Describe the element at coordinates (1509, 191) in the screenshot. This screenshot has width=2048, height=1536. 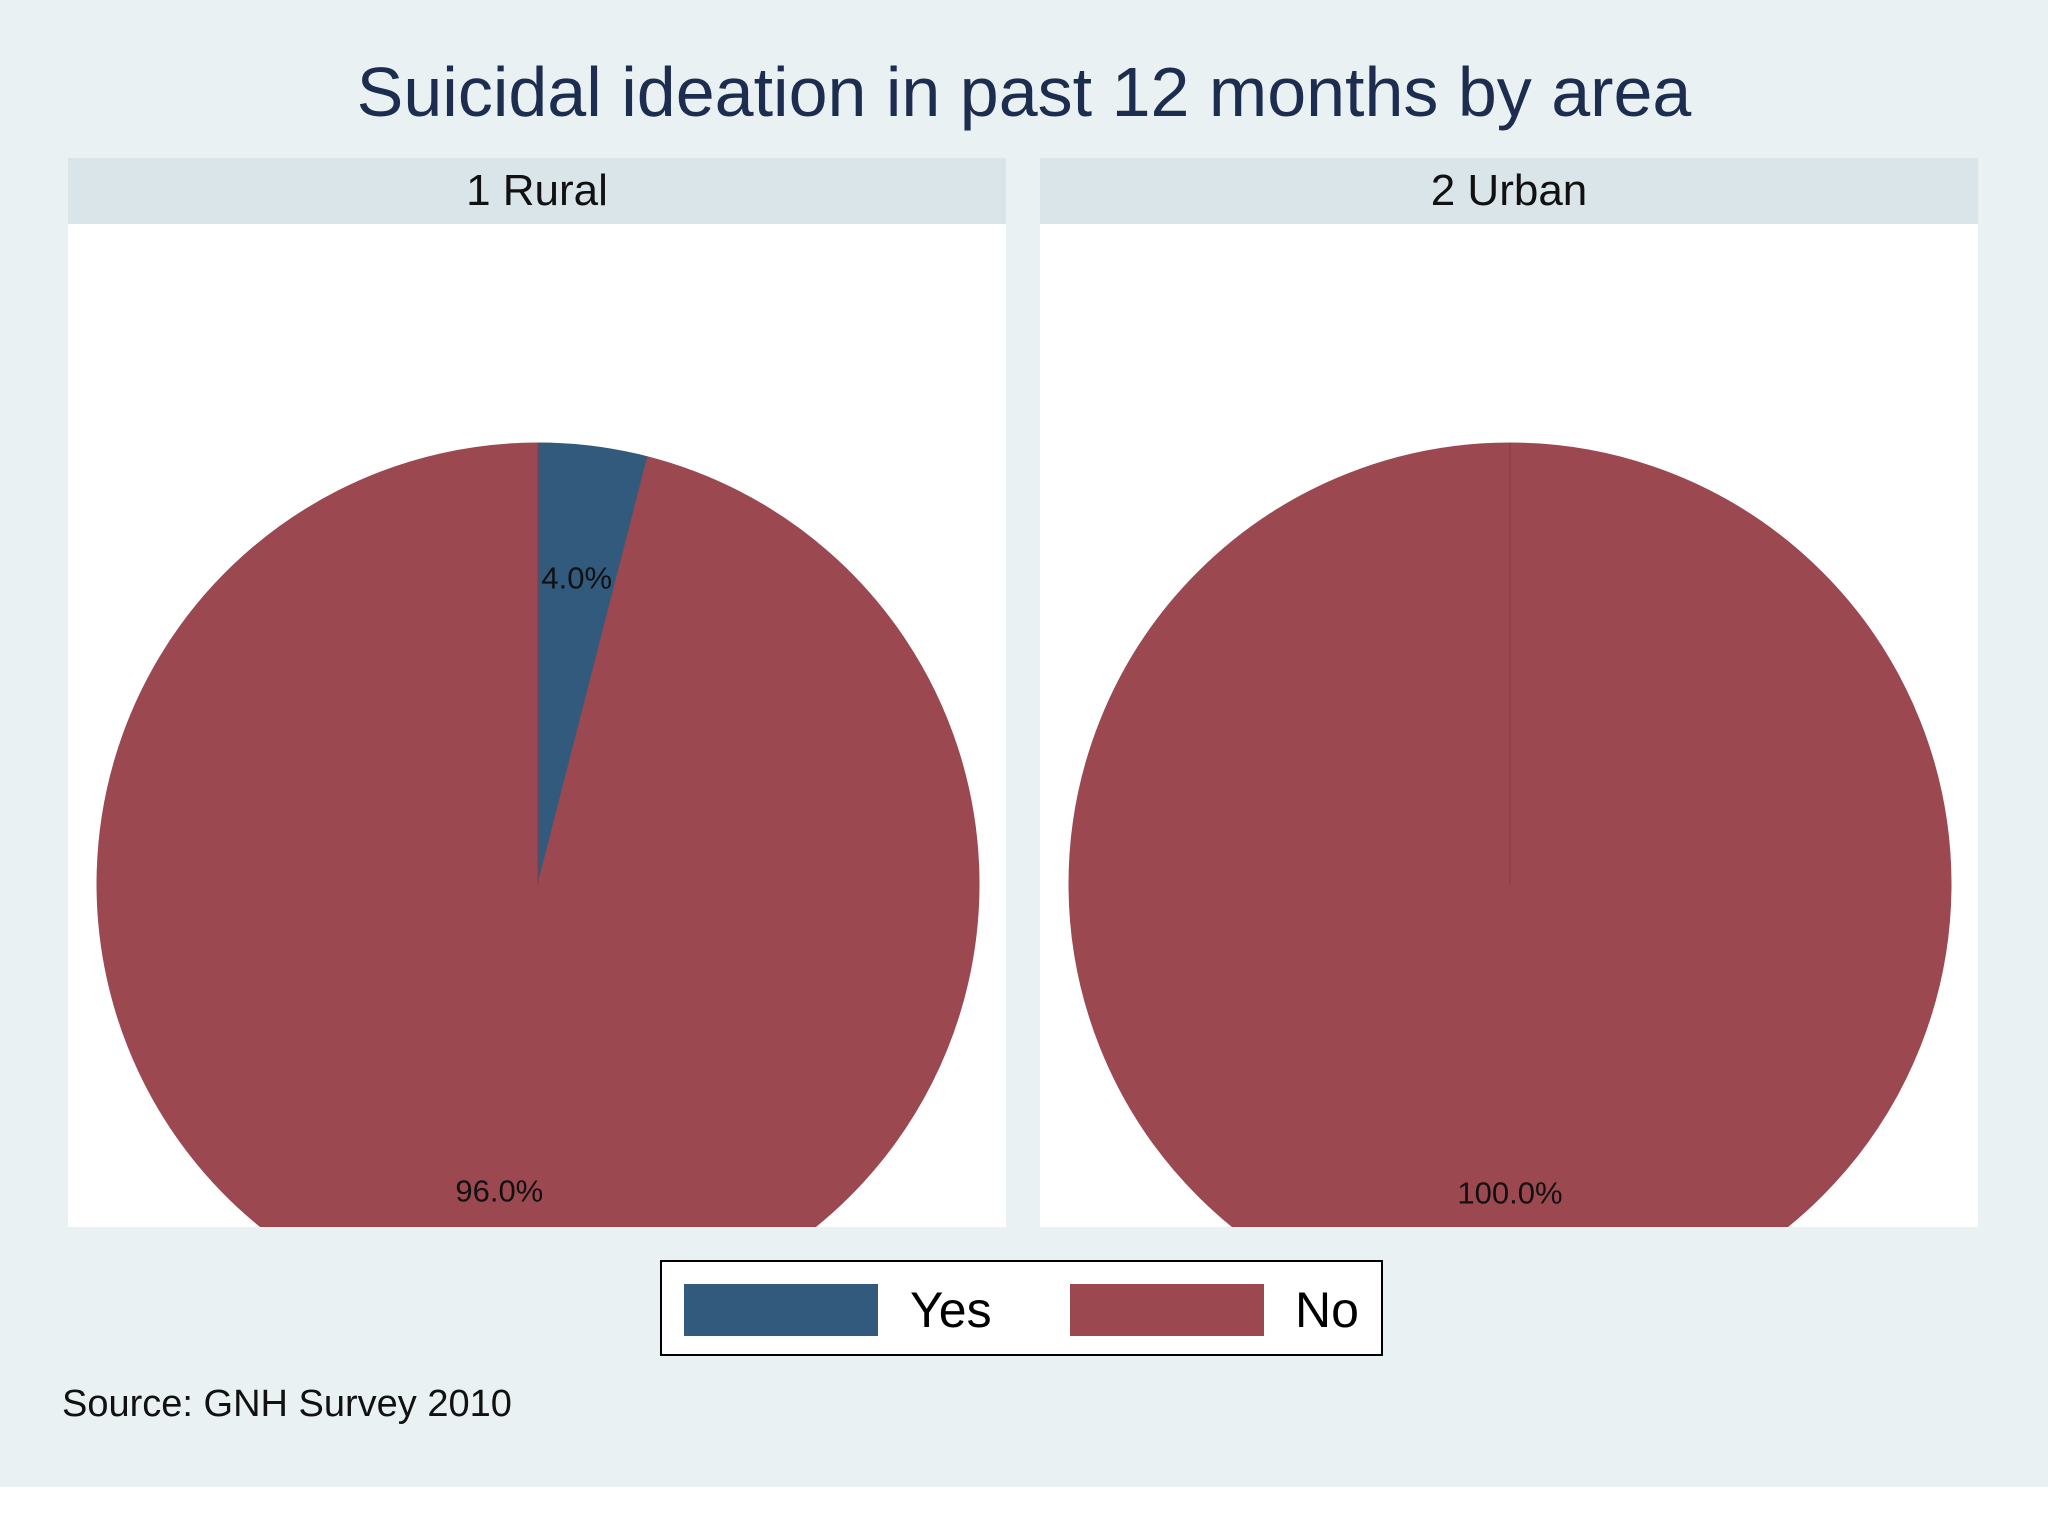
I see `panel-title-urban: 2 Urban` at that location.